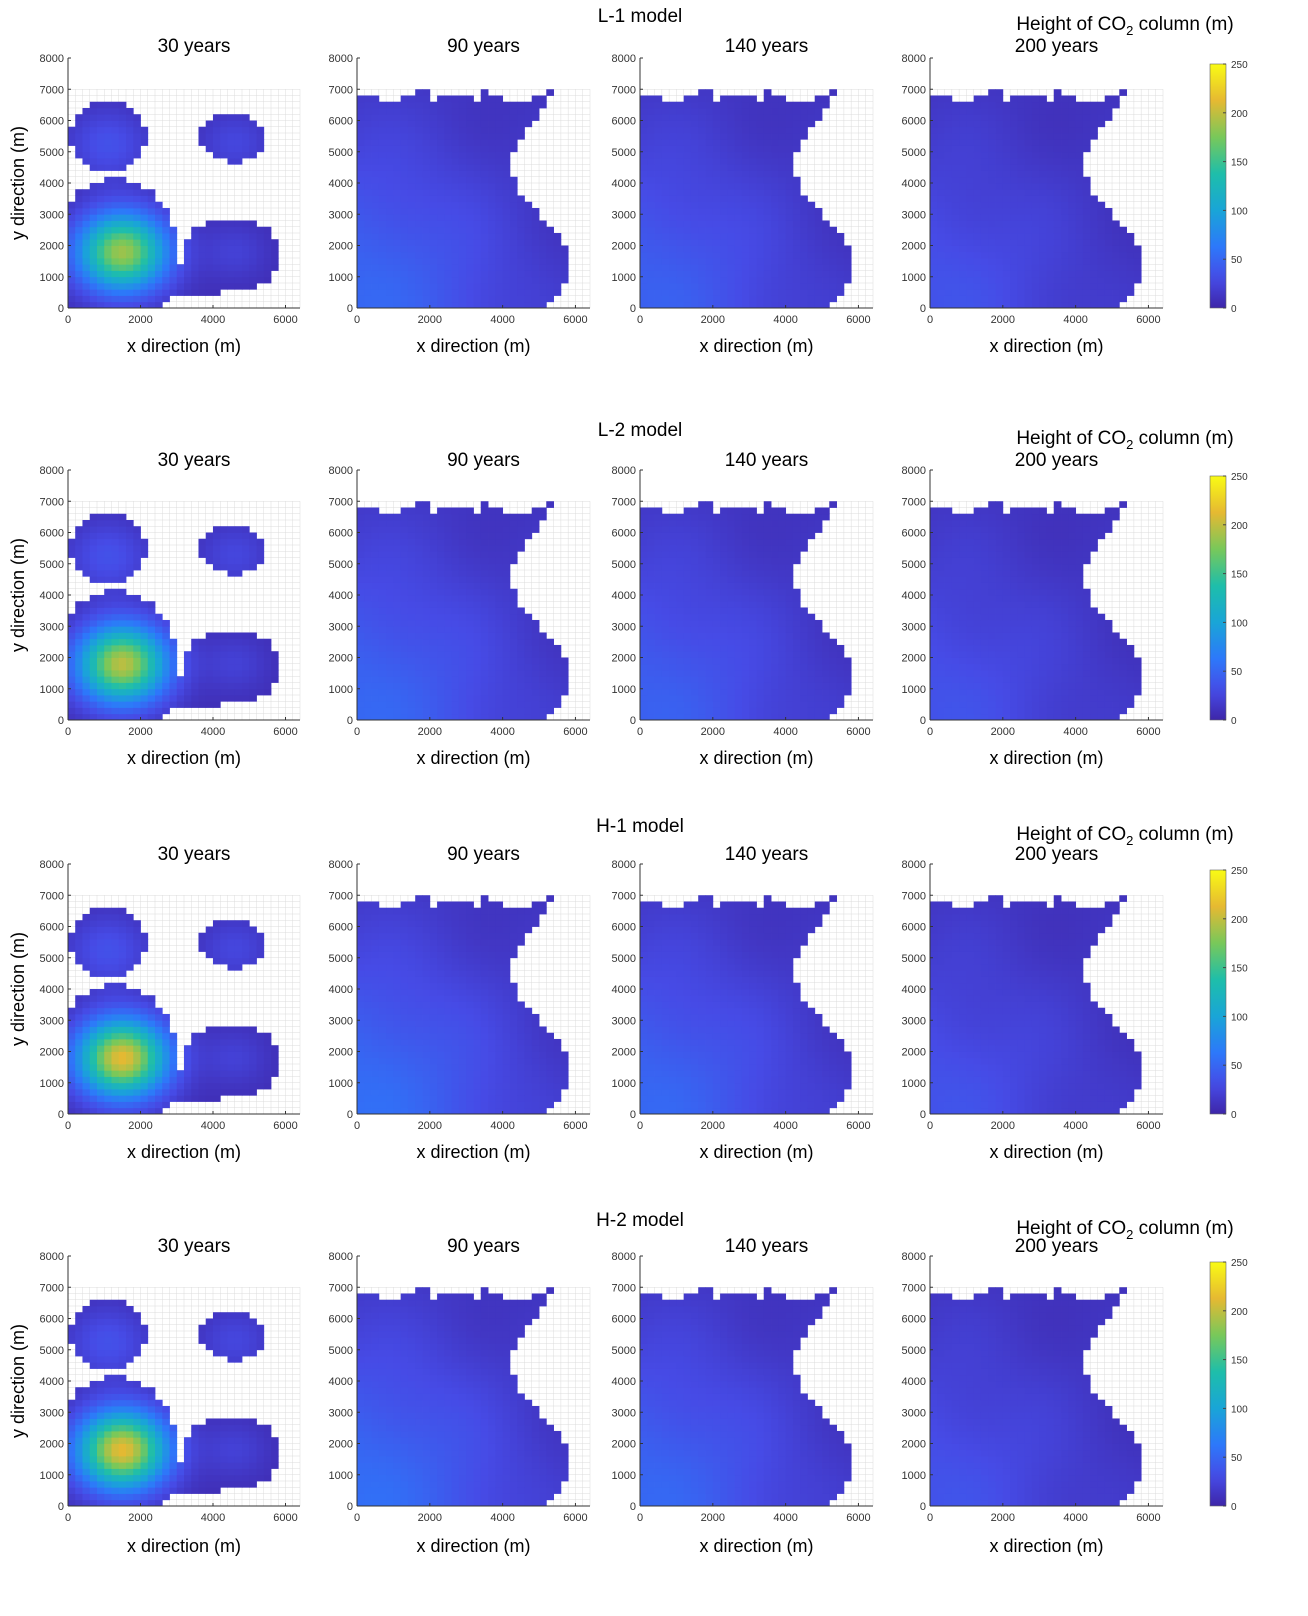 Image resolution: width=1308 pixels, height=1616 pixels. What do you see at coordinates (640, 1220) in the screenshot?
I see `model-title: H-2 model` at bounding box center [640, 1220].